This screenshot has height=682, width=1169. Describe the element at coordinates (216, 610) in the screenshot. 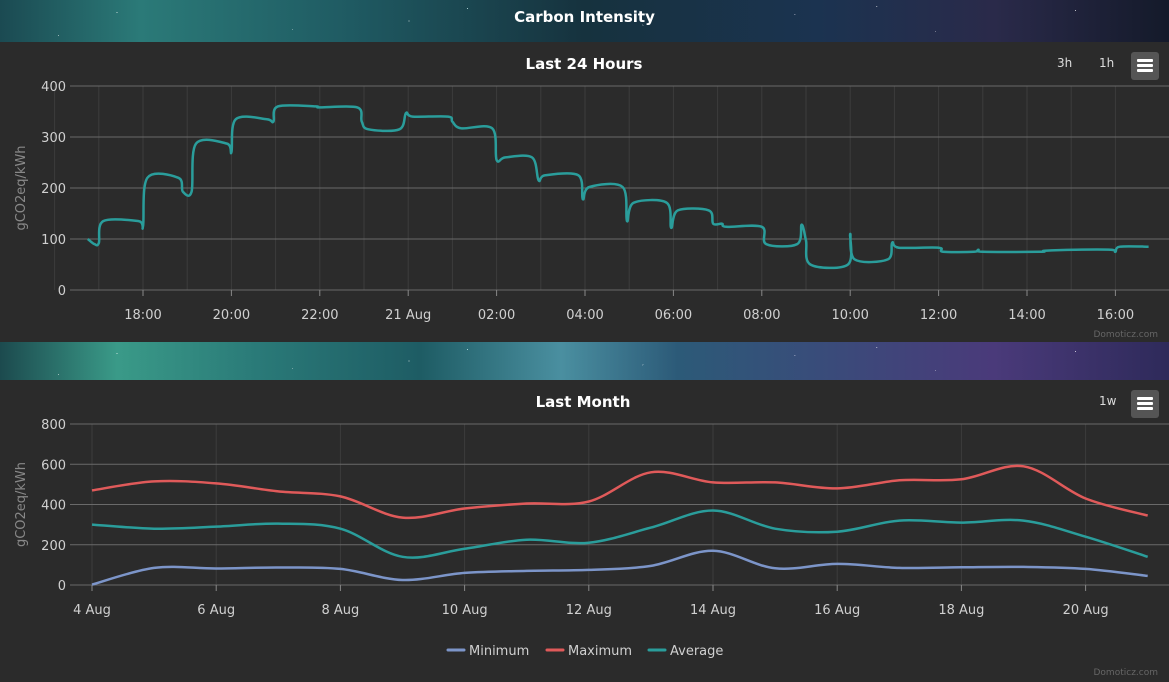

I see `x-tick-label: 6 Aug` at that location.